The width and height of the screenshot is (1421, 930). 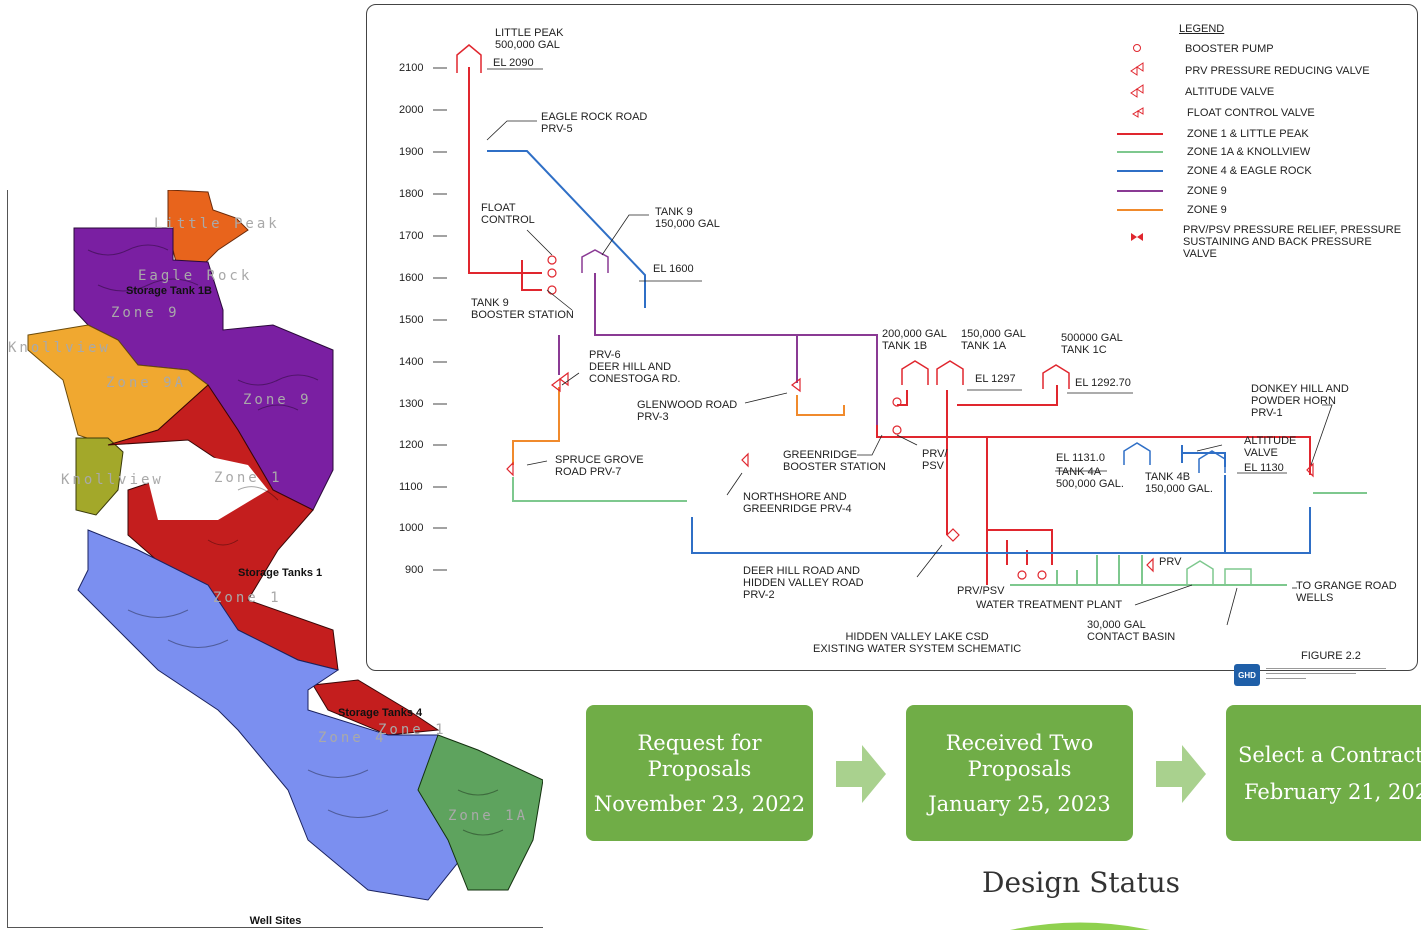 I want to click on zone-9-orange-pipes, so click(x=678, y=426).